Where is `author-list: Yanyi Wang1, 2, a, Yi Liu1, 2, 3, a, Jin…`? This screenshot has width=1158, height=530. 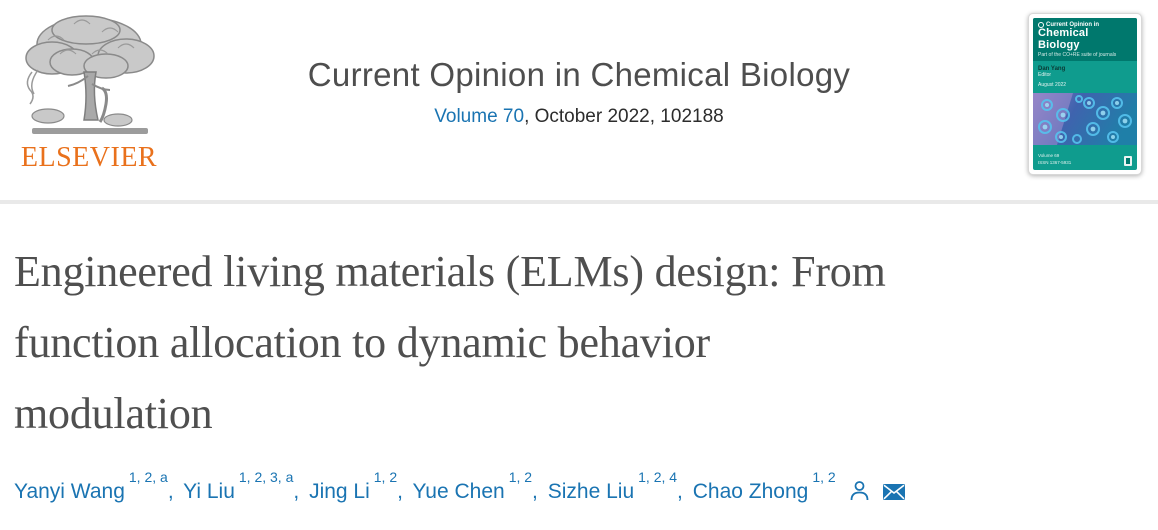 author-list: Yanyi Wang1, 2, a, Yi Liu1, 2, 3, a, Jin… is located at coordinates (579, 488).